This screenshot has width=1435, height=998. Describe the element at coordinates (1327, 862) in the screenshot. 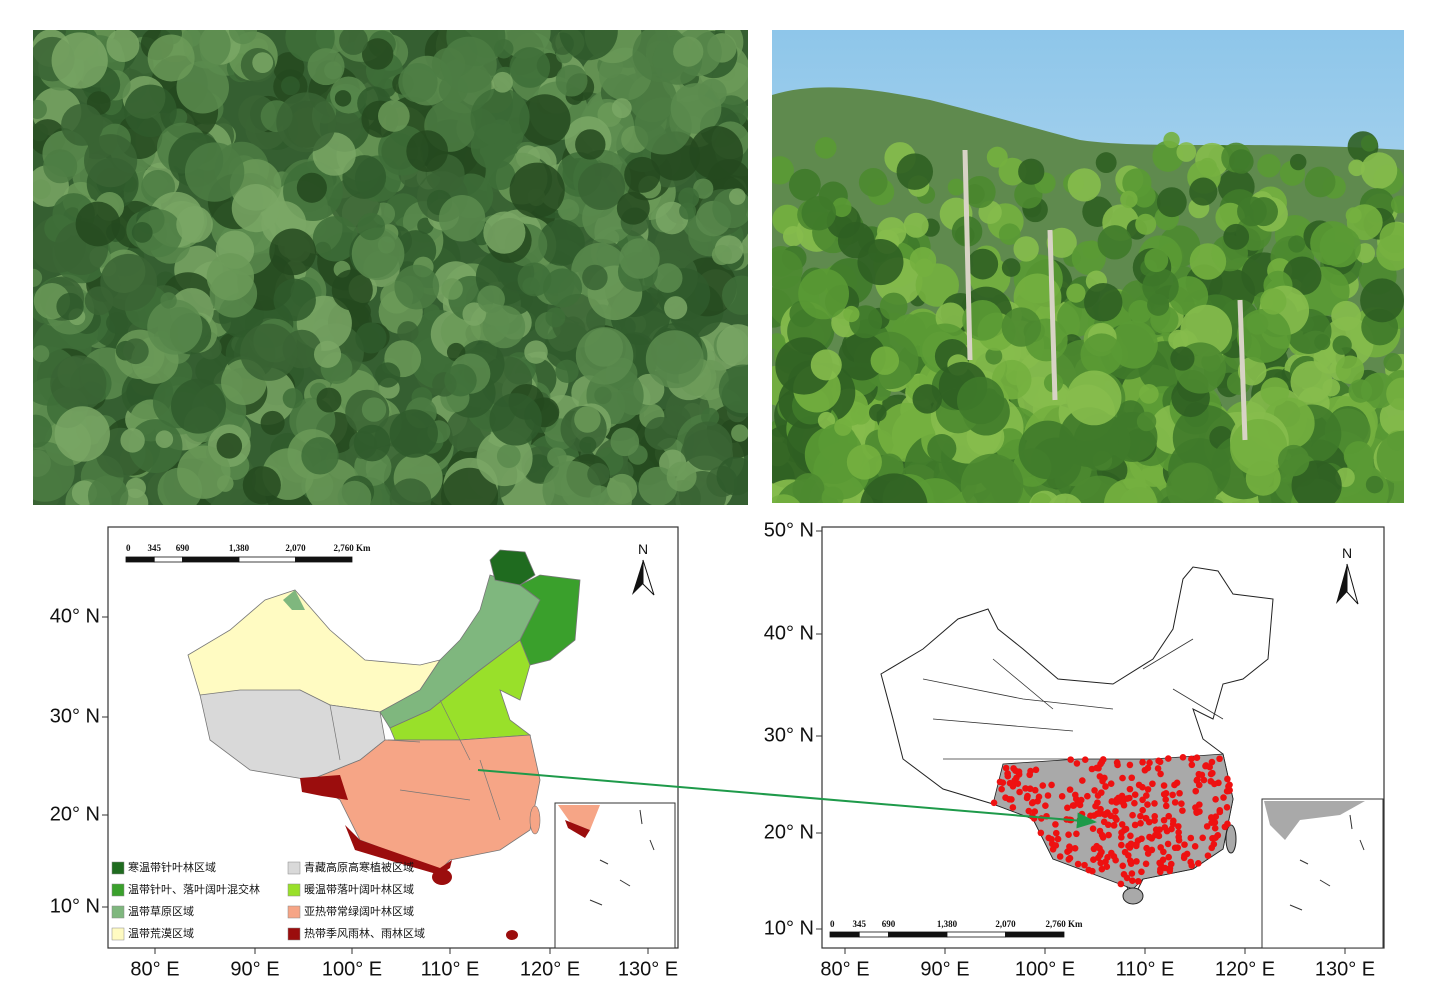

I see `inset-islands` at that location.